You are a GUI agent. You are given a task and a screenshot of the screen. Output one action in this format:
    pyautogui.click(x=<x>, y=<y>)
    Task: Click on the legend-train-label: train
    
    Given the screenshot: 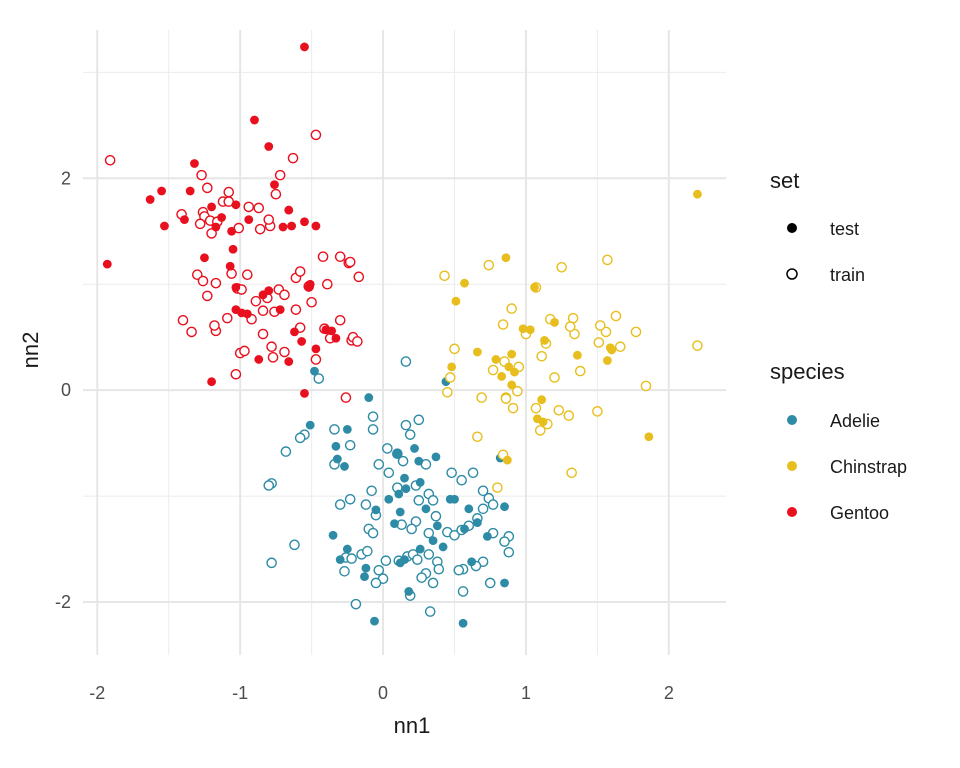 What is the action you would take?
    pyautogui.click(x=847, y=275)
    